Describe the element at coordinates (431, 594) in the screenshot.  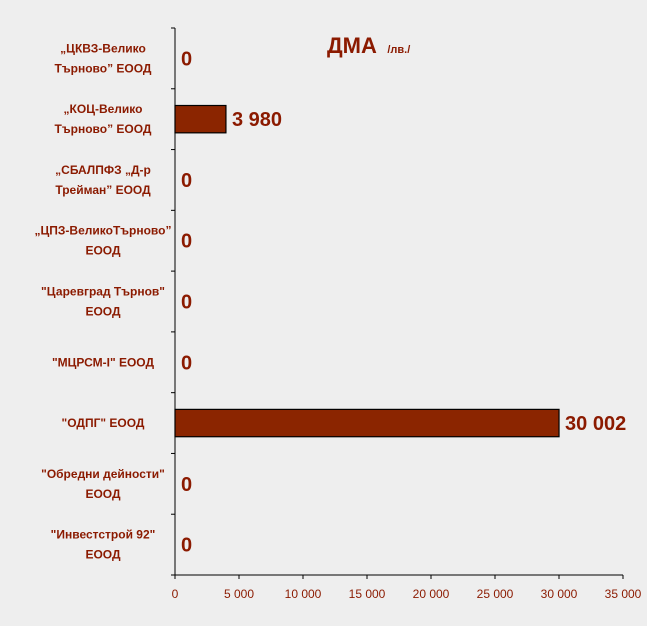
I see `x-tick-label: 20 000` at that location.